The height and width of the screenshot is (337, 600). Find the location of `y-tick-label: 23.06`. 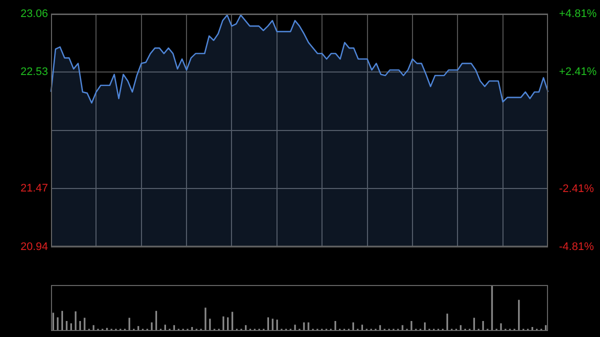

y-tick-label: 23.06 is located at coordinates (34, 14).